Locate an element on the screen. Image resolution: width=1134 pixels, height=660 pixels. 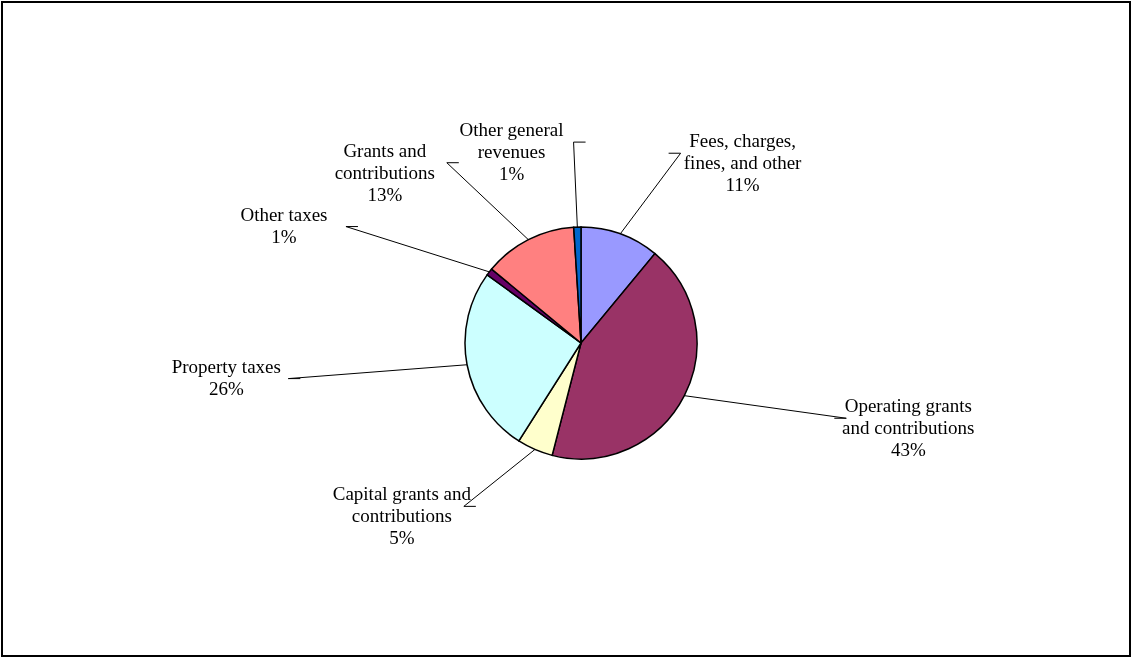
slice-label: Capital grants and contributions is located at coordinates (402, 505).